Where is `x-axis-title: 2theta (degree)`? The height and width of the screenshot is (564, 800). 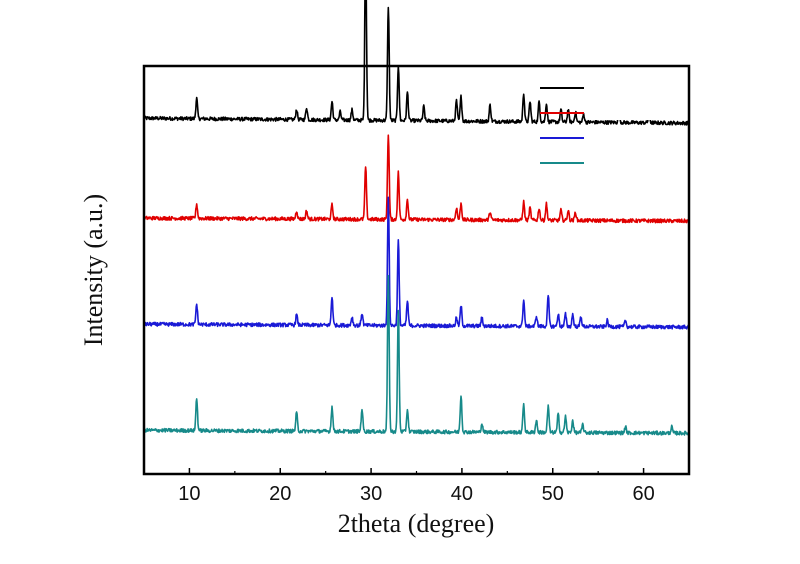
x-axis-title: 2theta (degree) is located at coordinates (416, 523).